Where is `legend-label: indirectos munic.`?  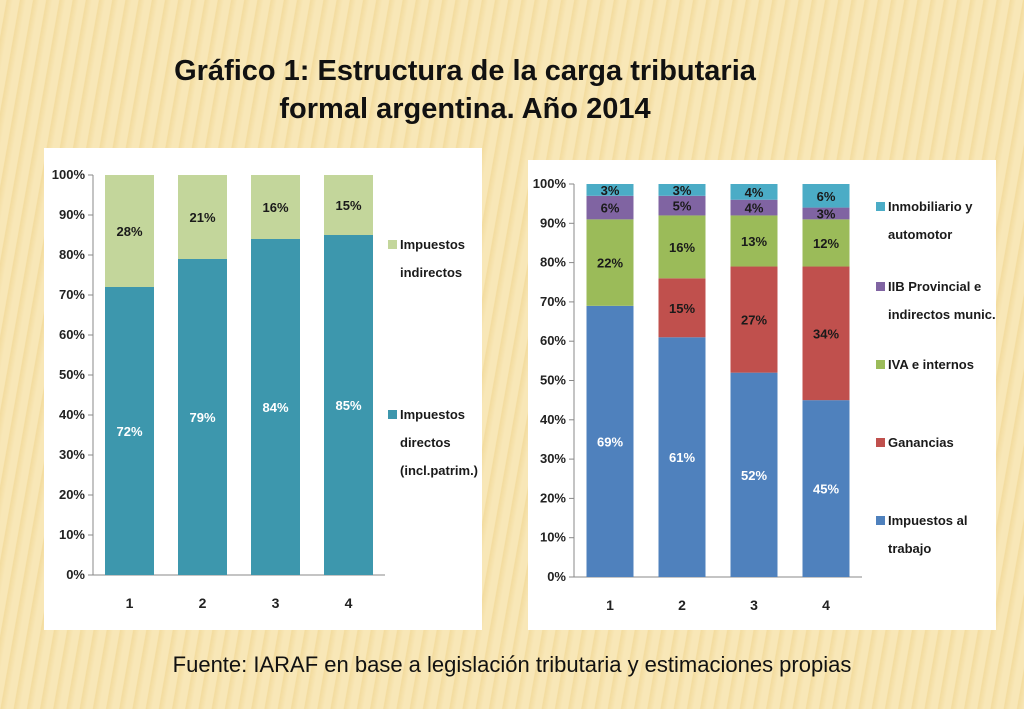
legend-label: indirectos munic. is located at coordinates (942, 314).